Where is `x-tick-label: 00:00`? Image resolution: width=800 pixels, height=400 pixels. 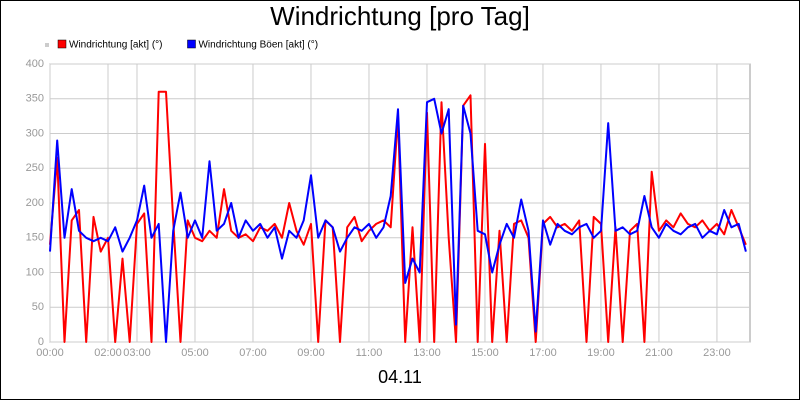
x-tick-label: 00:00 is located at coordinates (50, 353).